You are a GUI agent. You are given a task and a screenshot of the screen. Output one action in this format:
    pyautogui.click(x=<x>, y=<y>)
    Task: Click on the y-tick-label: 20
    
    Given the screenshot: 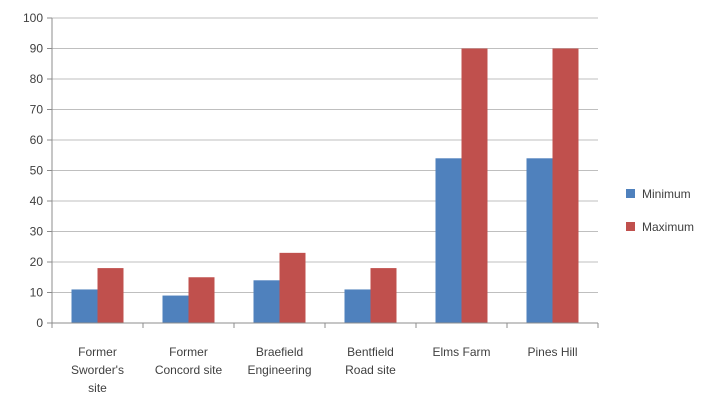 What is the action you would take?
    pyautogui.click(x=37, y=262)
    